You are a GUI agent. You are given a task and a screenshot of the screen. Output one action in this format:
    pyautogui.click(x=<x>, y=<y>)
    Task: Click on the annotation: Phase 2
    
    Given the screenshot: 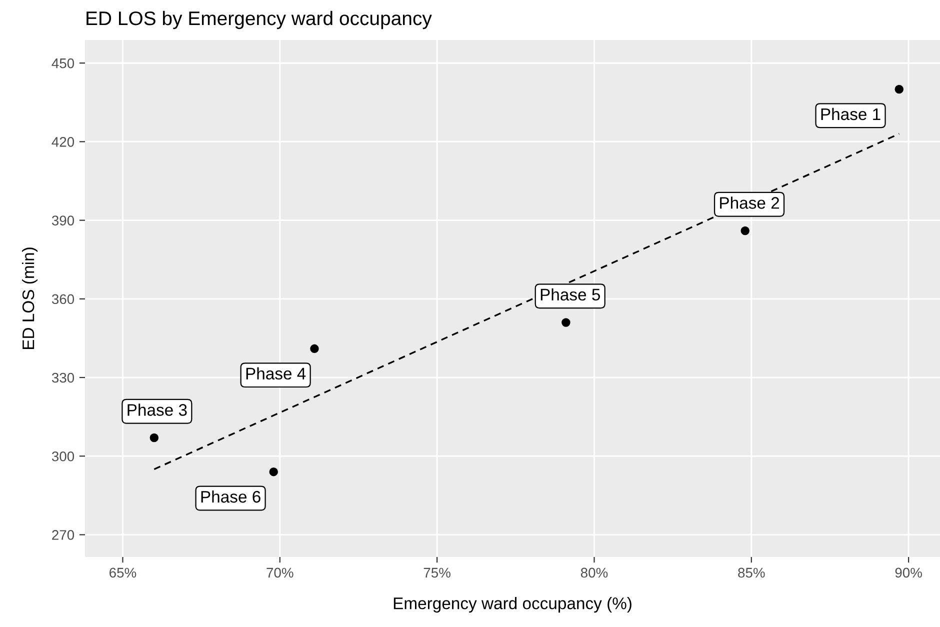 What is the action you would take?
    pyautogui.click(x=750, y=202)
    